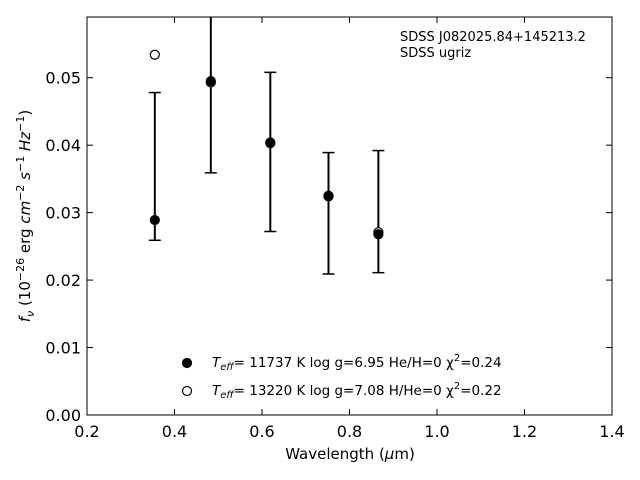  I want to click on x-tick-label: 1.2, so click(524, 431).